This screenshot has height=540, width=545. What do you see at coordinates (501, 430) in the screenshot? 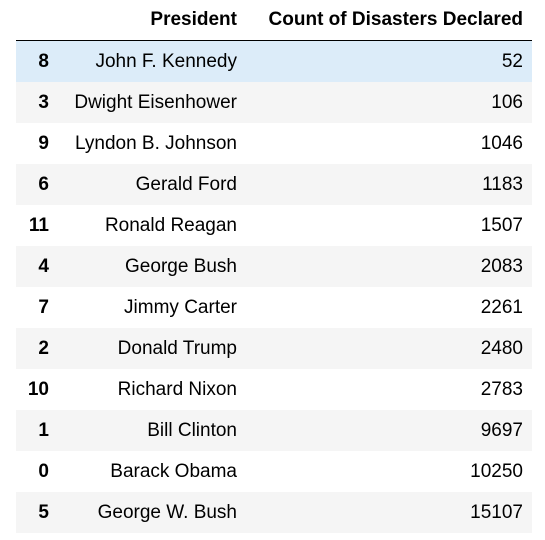
I see `count-cell: 9697` at bounding box center [501, 430].